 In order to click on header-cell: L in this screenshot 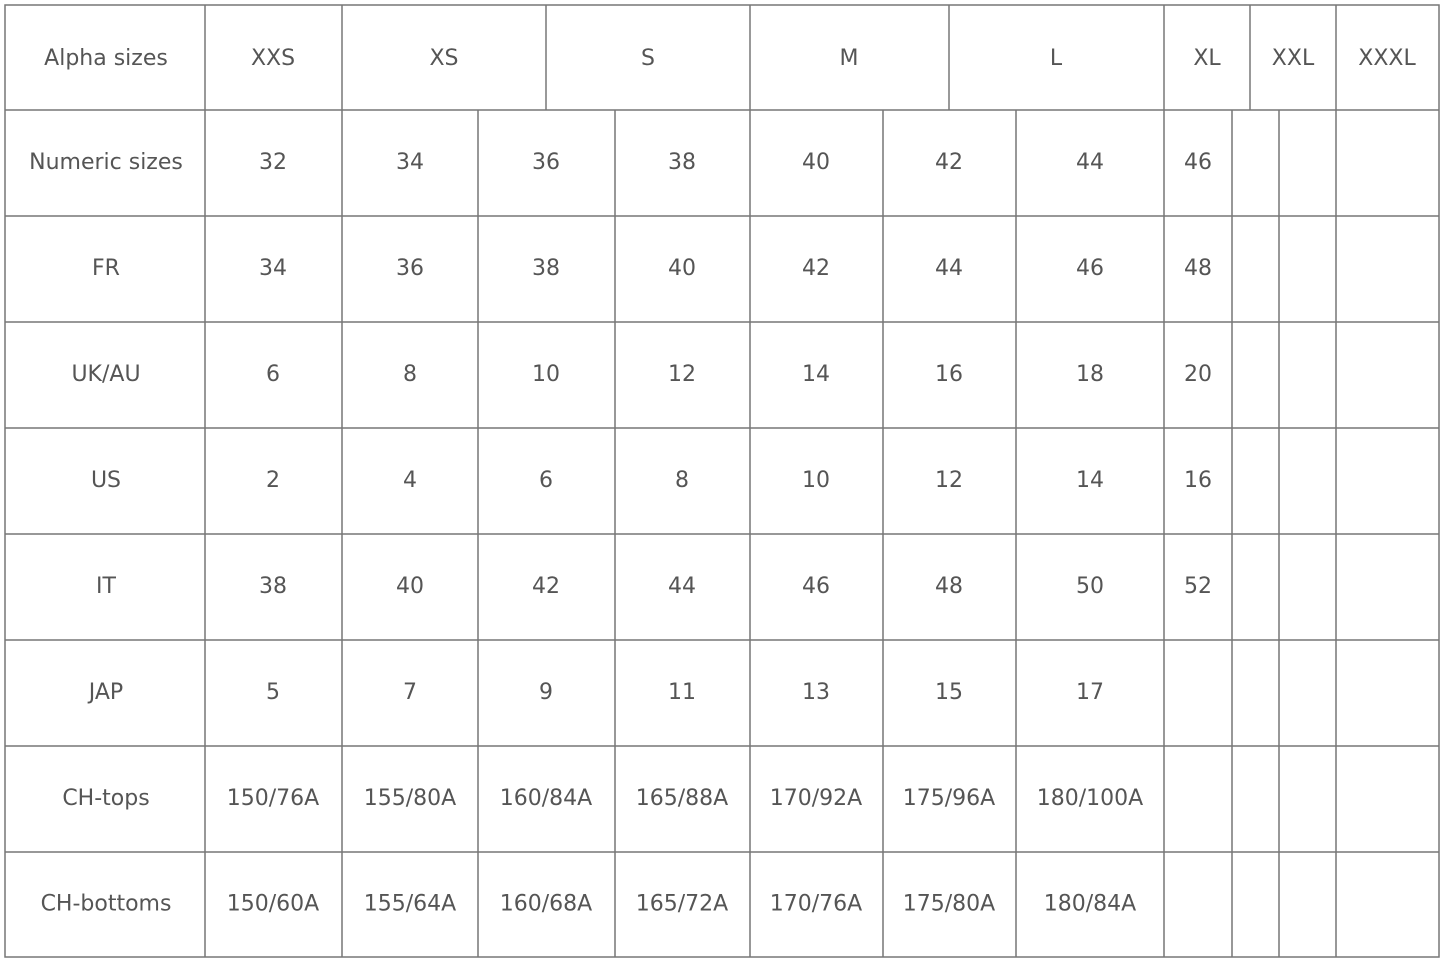, I will do `click(1056, 58)`.